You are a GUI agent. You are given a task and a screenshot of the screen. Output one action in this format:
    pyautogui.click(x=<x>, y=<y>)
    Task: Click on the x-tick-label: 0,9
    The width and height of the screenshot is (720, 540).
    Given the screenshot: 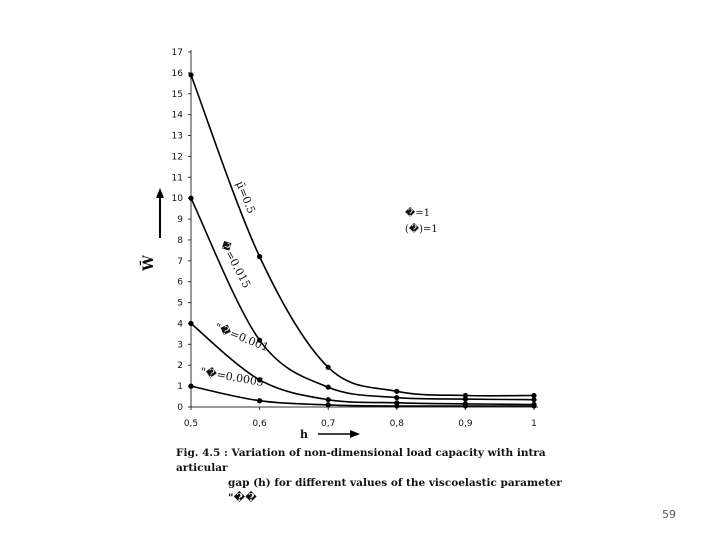 What is the action you would take?
    pyautogui.click(x=465, y=424)
    